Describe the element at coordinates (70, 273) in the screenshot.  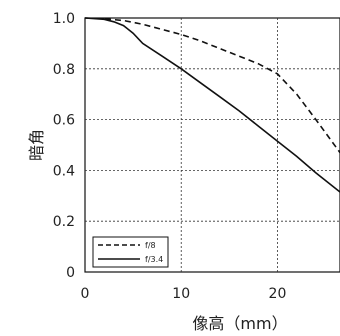
I see `y-tick-label: 0` at that location.